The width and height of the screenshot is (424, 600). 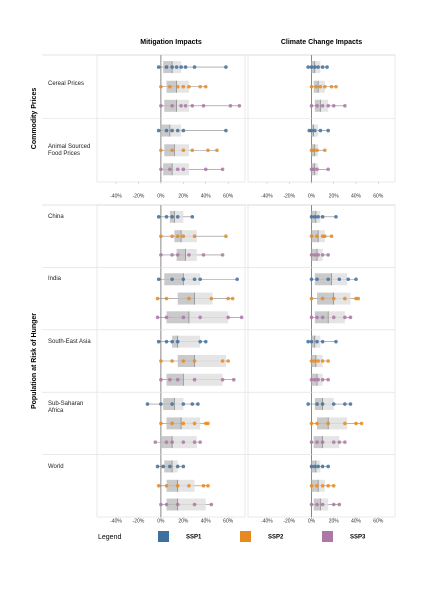 I want to click on row-label: World, so click(x=56, y=466).